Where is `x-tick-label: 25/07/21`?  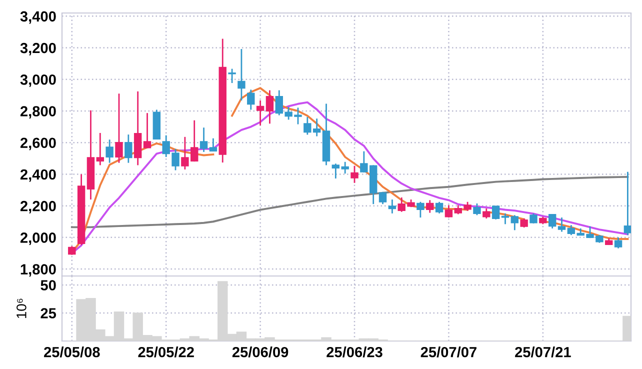
x-tick-label: 25/07/21 is located at coordinates (543, 352).